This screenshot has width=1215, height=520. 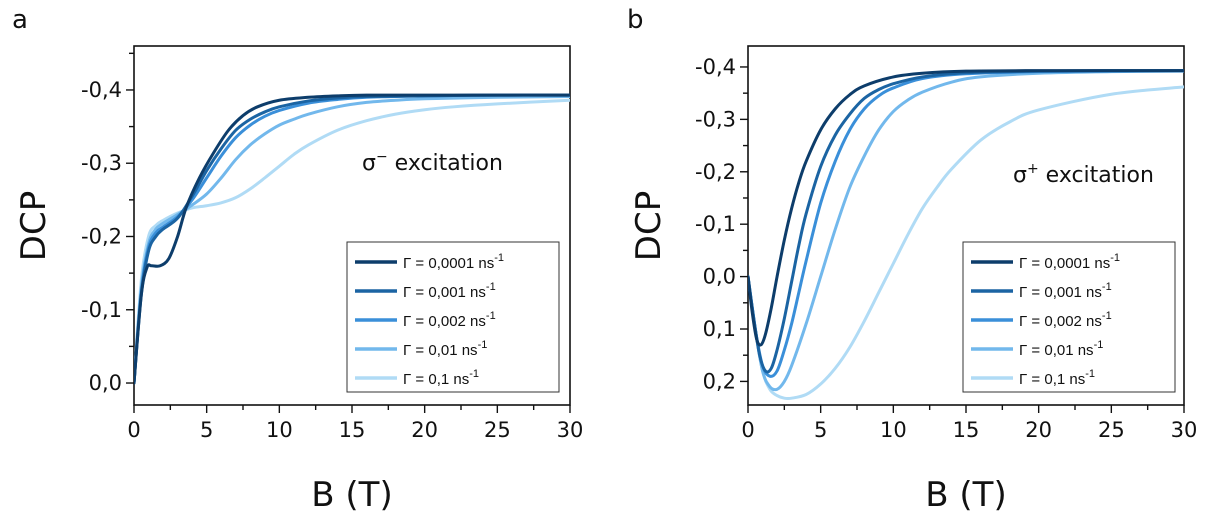 What do you see at coordinates (719, 329) in the screenshot?
I see `y-tick-label: 0,1` at bounding box center [719, 329].